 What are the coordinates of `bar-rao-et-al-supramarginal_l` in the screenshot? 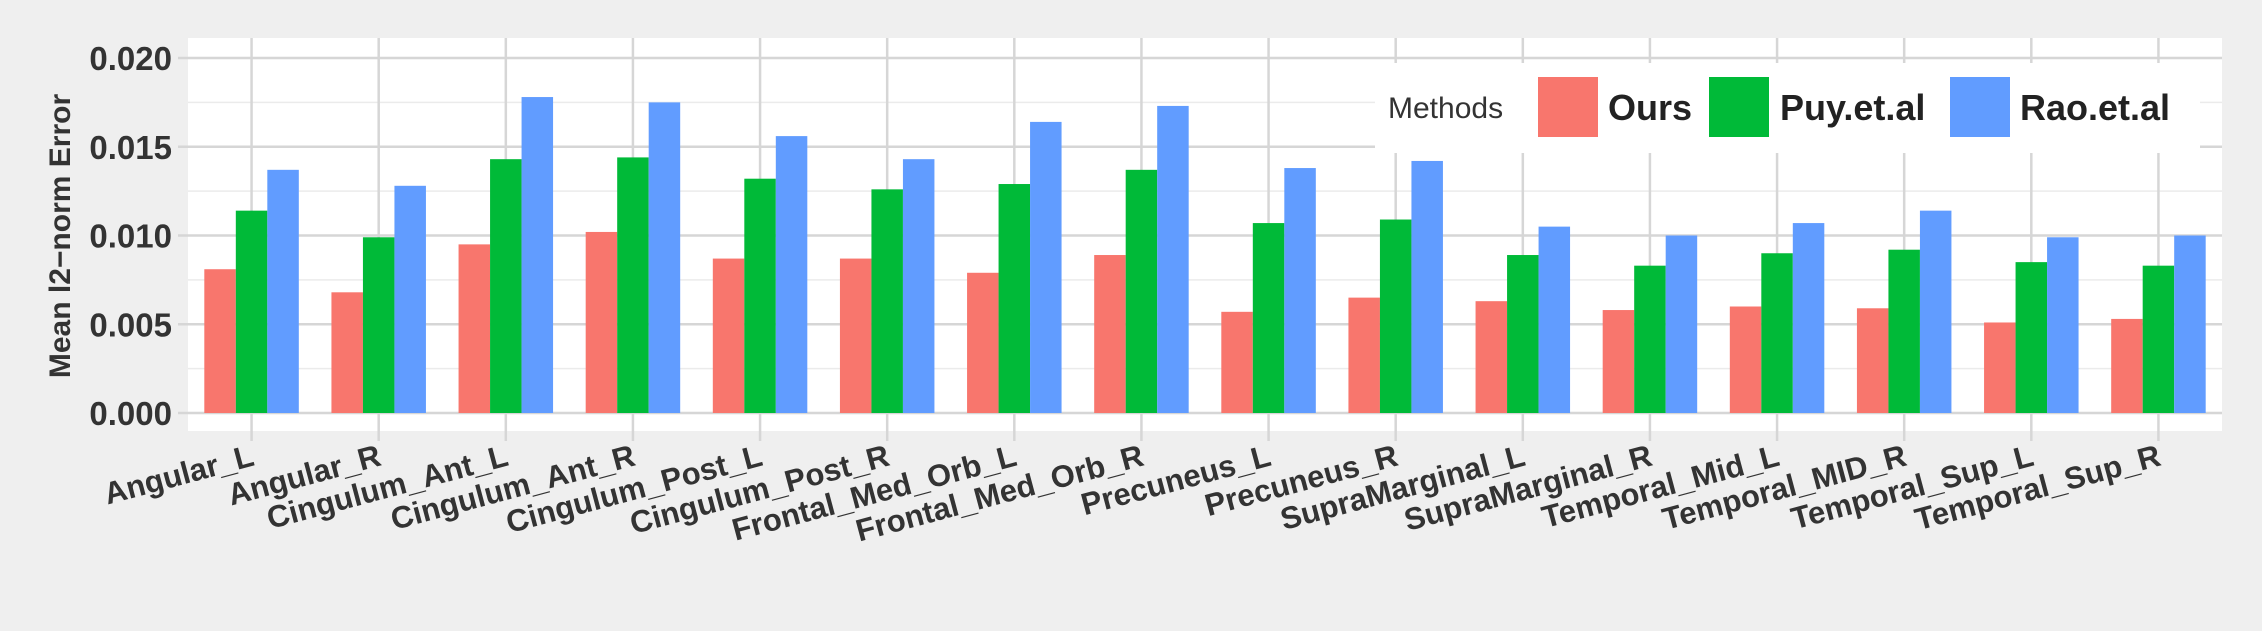 It's located at (1554, 319).